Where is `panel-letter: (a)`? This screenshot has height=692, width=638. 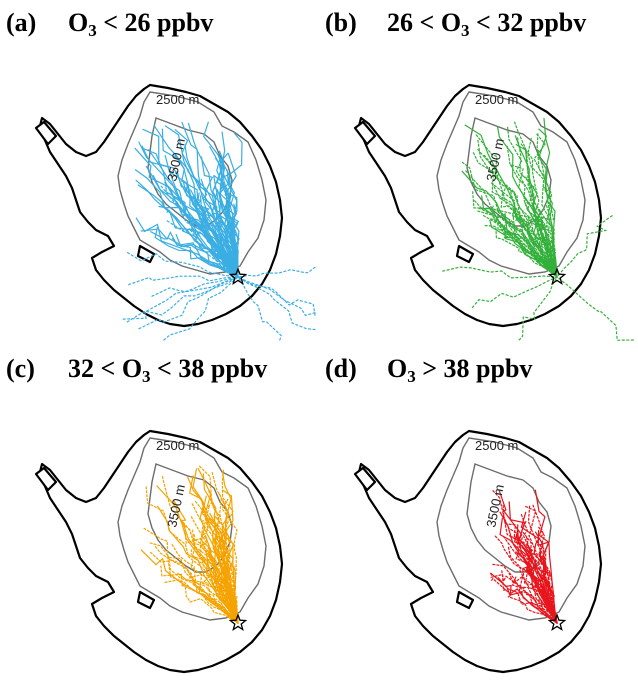
panel-letter: (a) is located at coordinates (21, 22).